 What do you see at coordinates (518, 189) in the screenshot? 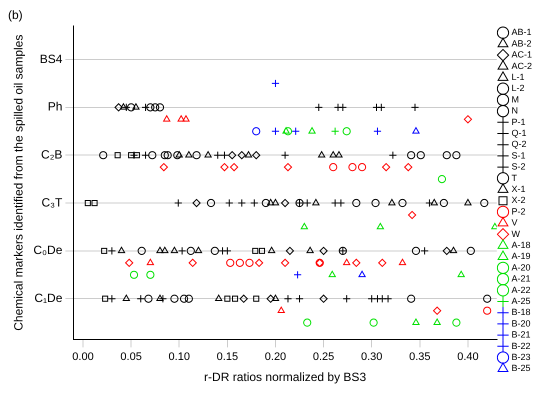
I see `legend-label: X-1` at bounding box center [518, 189].